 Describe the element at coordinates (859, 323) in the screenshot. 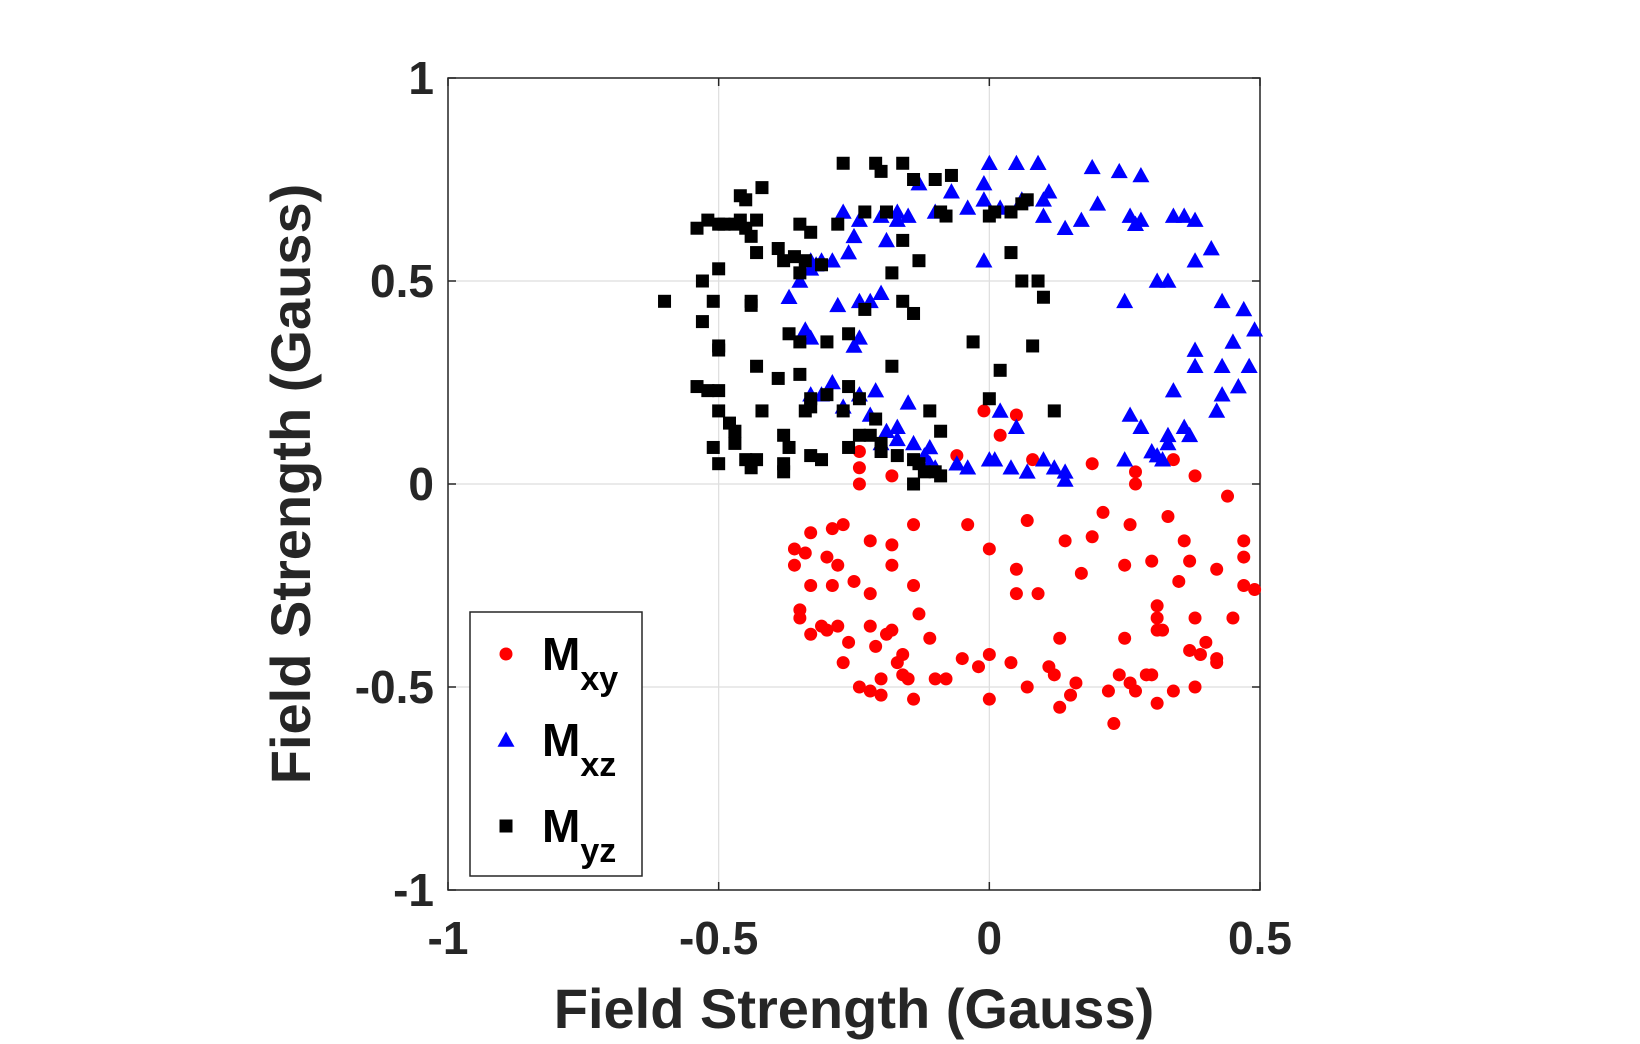

I see `series-myz` at that location.